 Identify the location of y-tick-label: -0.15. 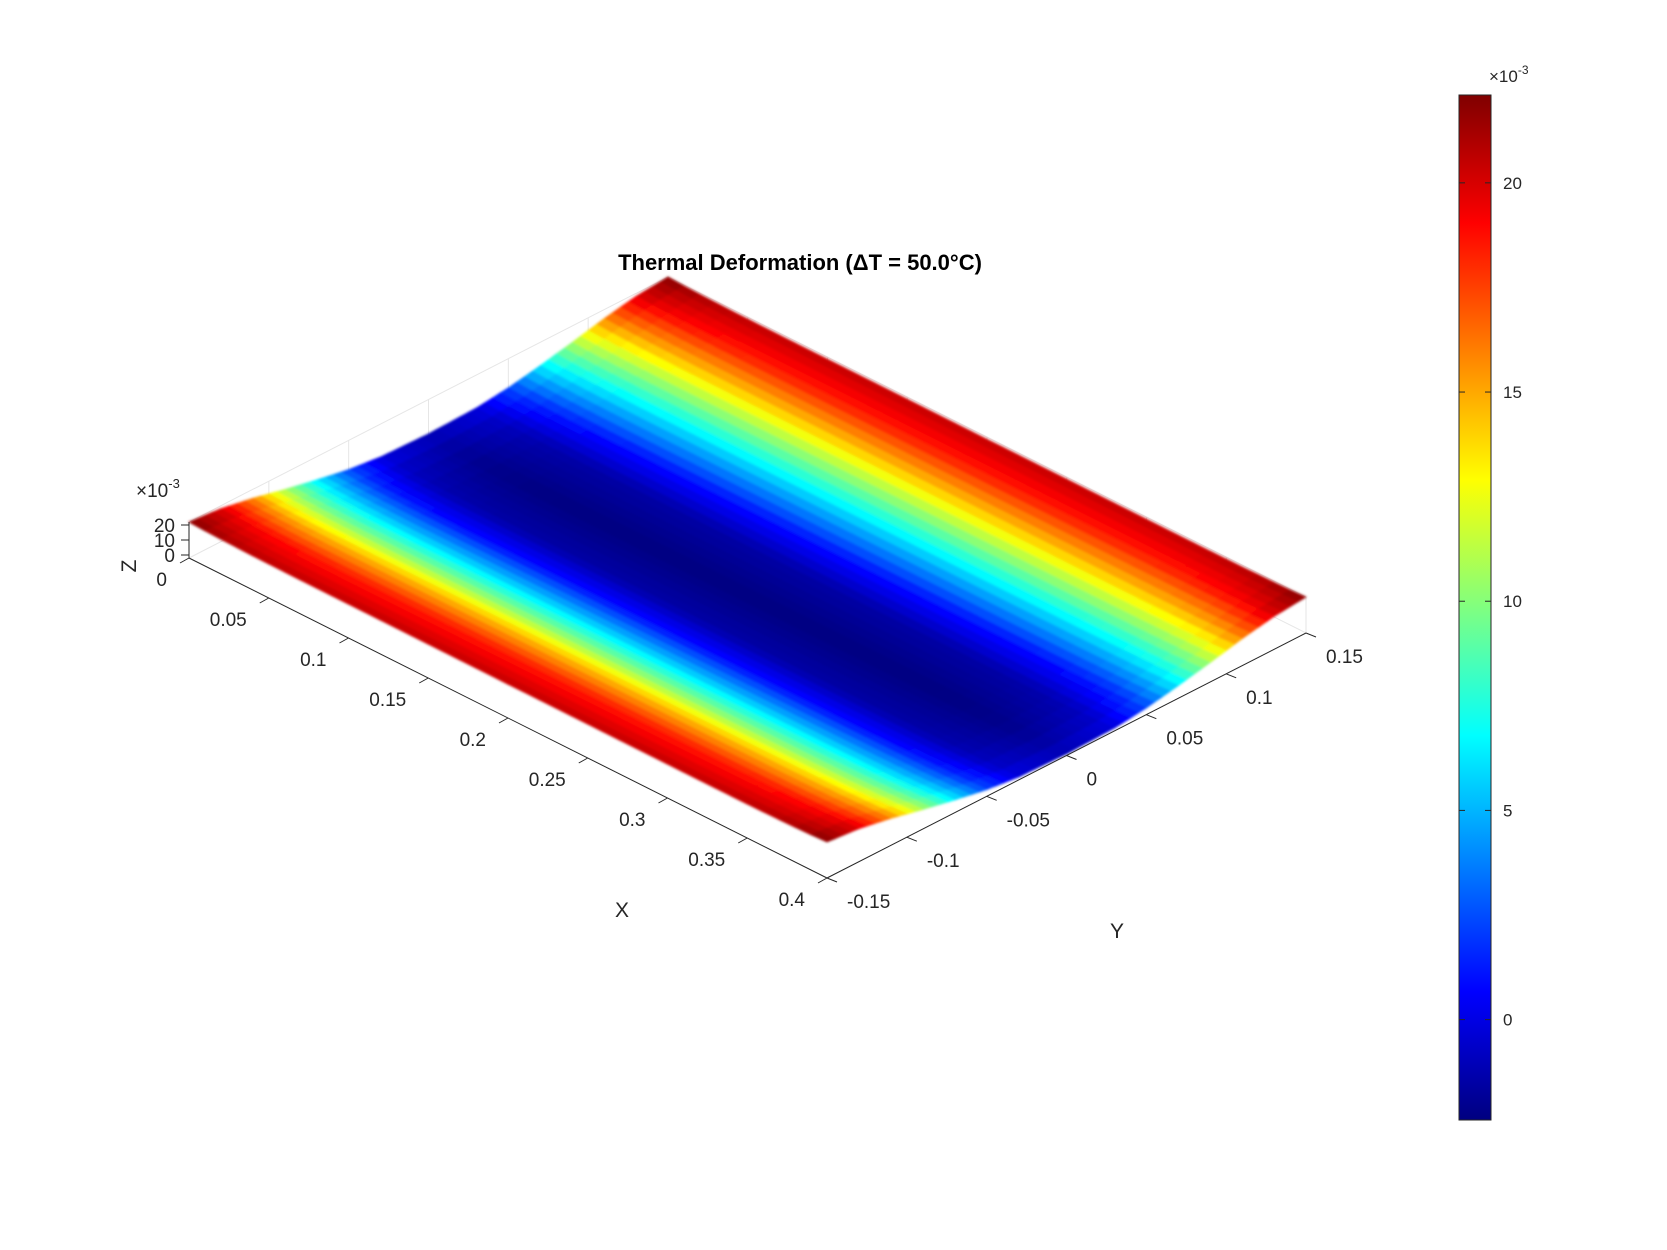
(868, 902).